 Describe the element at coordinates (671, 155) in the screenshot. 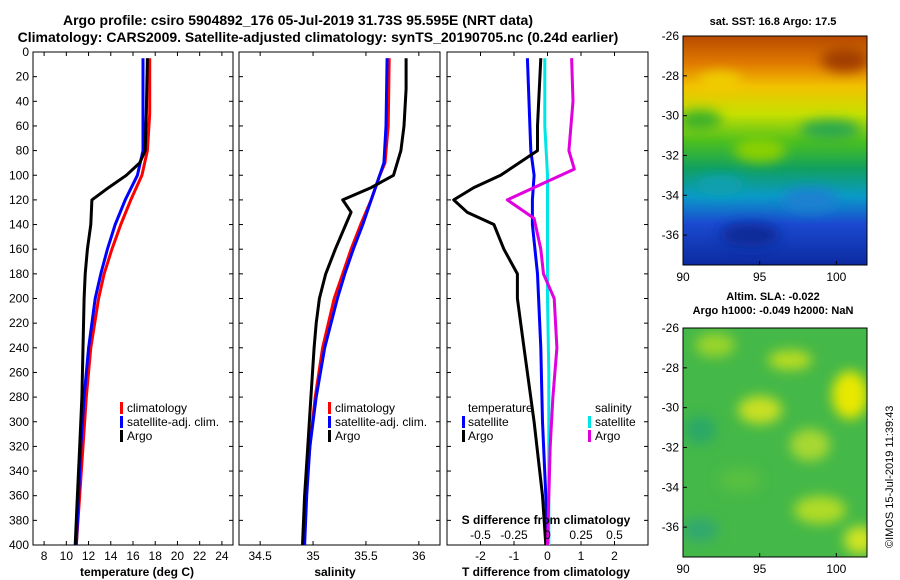

I see `map-y-tick-label: -32` at that location.